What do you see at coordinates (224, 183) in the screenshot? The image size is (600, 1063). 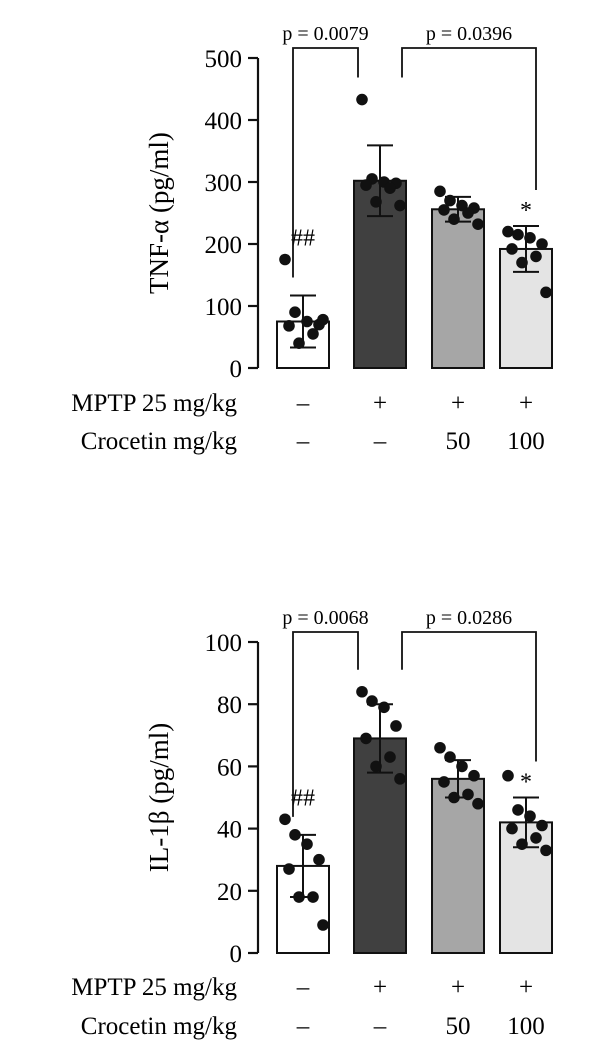 I see `y-tick-label: 300` at bounding box center [224, 183].